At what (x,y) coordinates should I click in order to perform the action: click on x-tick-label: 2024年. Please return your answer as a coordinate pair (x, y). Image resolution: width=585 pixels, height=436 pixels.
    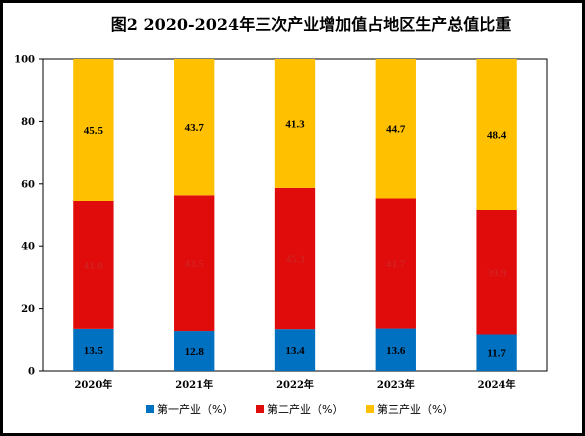
    Looking at the image, I should click on (497, 384).